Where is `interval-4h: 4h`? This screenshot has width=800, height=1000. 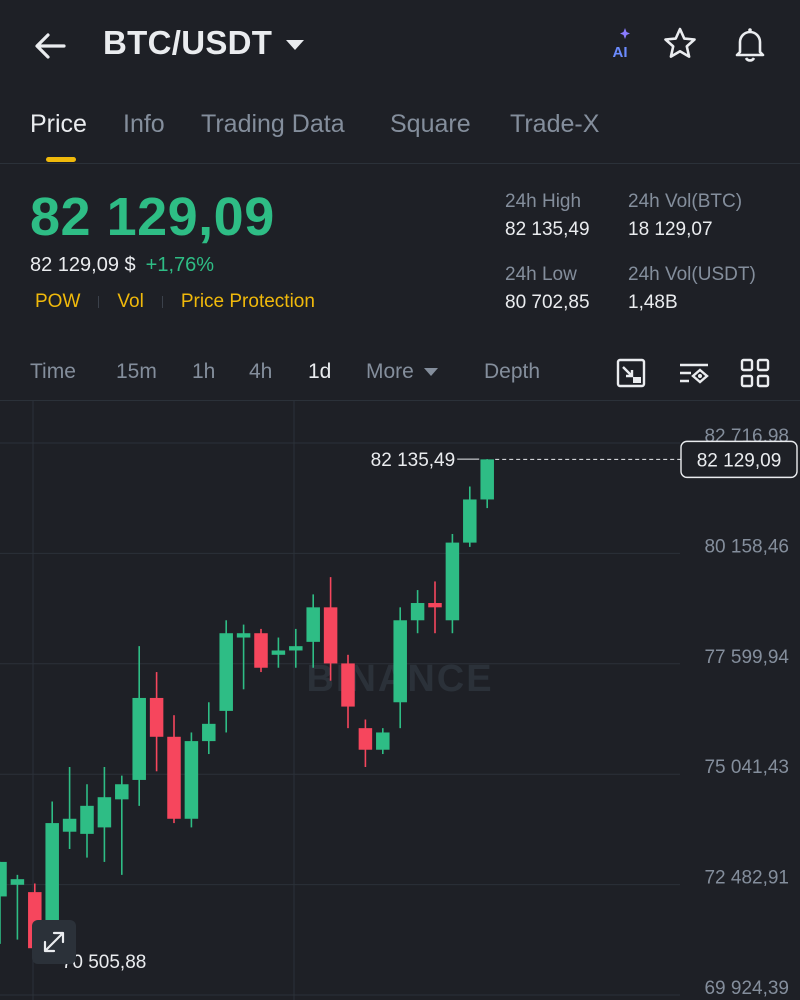 interval-4h: 4h is located at coordinates (261, 371).